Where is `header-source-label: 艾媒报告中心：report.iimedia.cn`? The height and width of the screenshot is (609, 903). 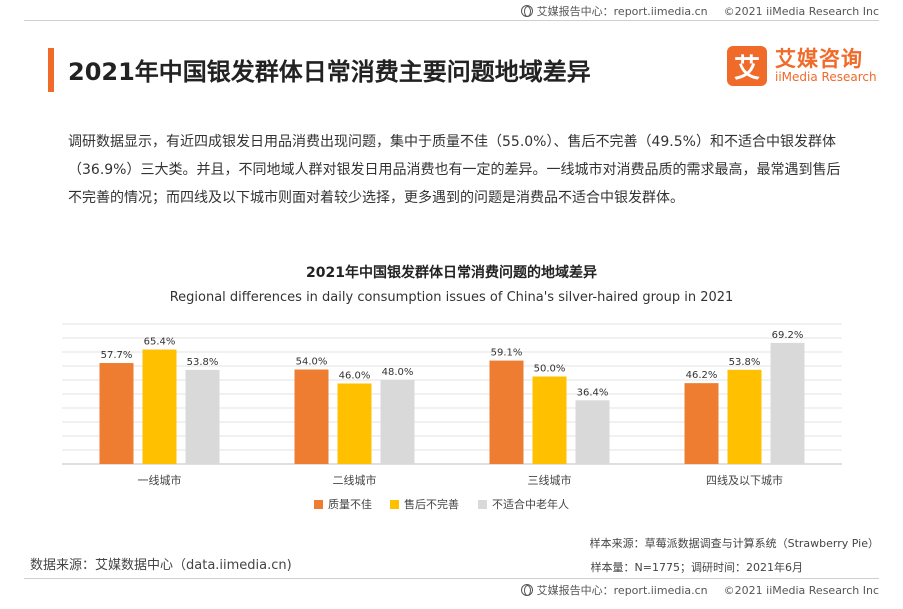 header-source-label: 艾媒报告中心：report.iimedia.cn is located at coordinates (622, 11).